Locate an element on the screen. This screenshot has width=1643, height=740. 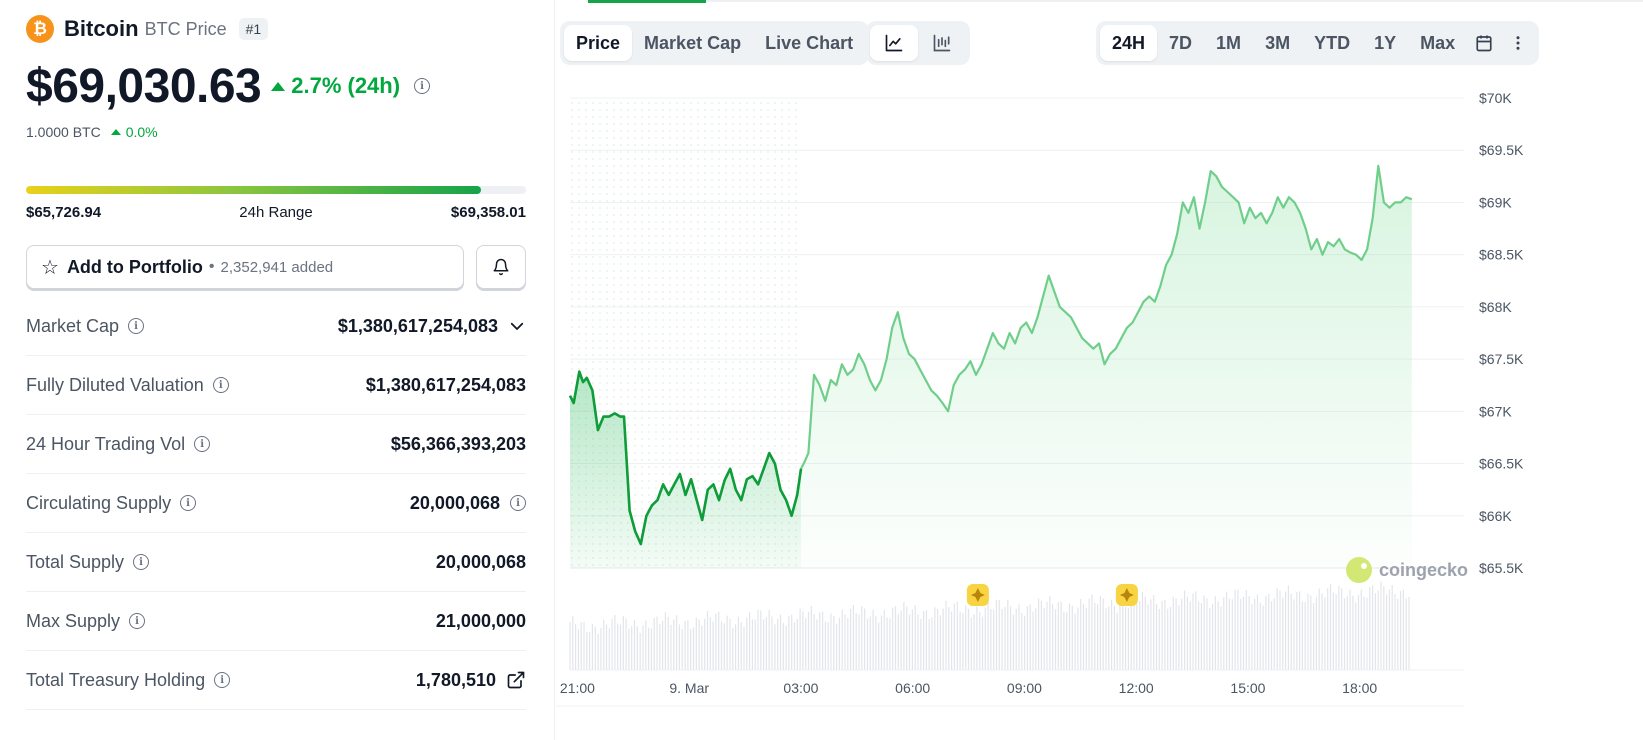
stat-value: 21,000,000 is located at coordinates (481, 621).